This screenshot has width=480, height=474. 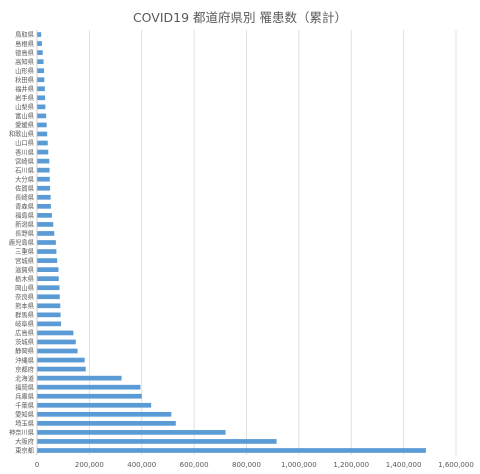 I want to click on x-tick-label: 600,000, so click(x=194, y=465).